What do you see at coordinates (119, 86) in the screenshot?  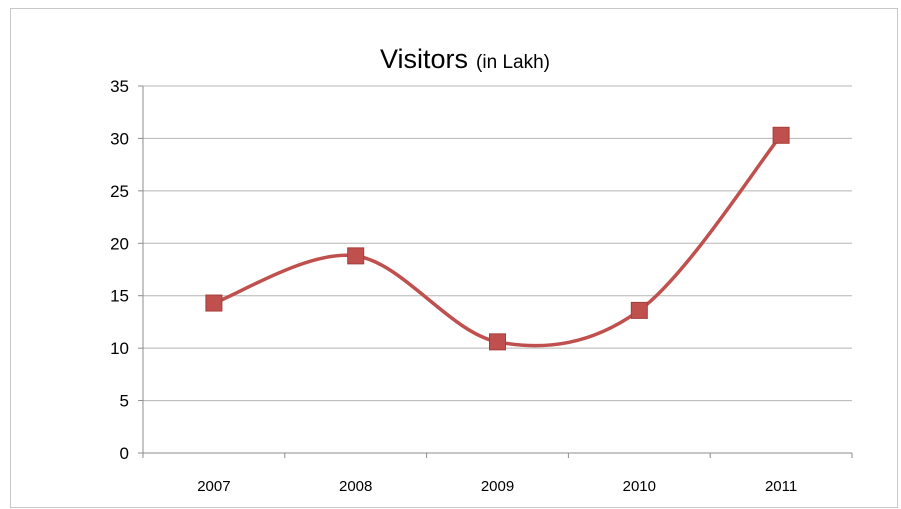 I see `y-tick-label: 35` at bounding box center [119, 86].